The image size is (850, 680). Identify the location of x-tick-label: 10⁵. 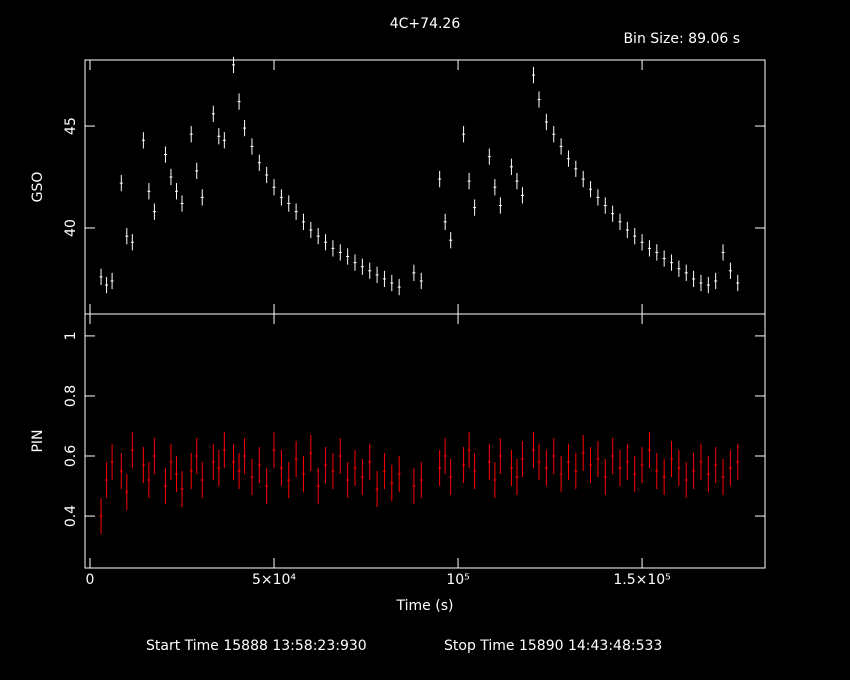
(457, 580).